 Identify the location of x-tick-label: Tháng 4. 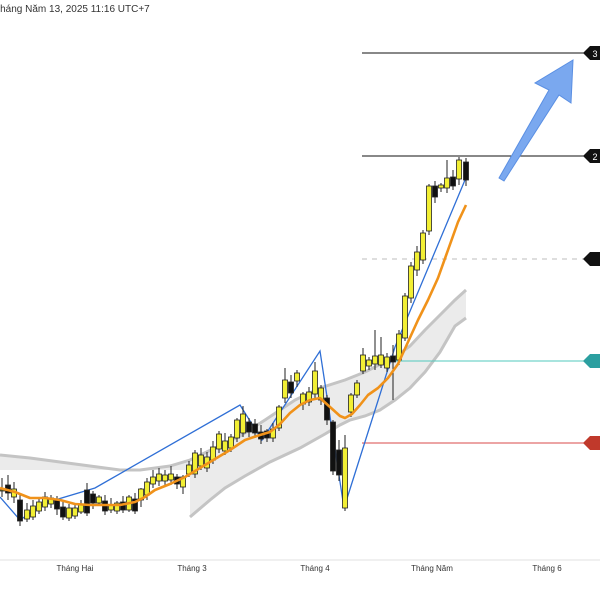
(315, 568).